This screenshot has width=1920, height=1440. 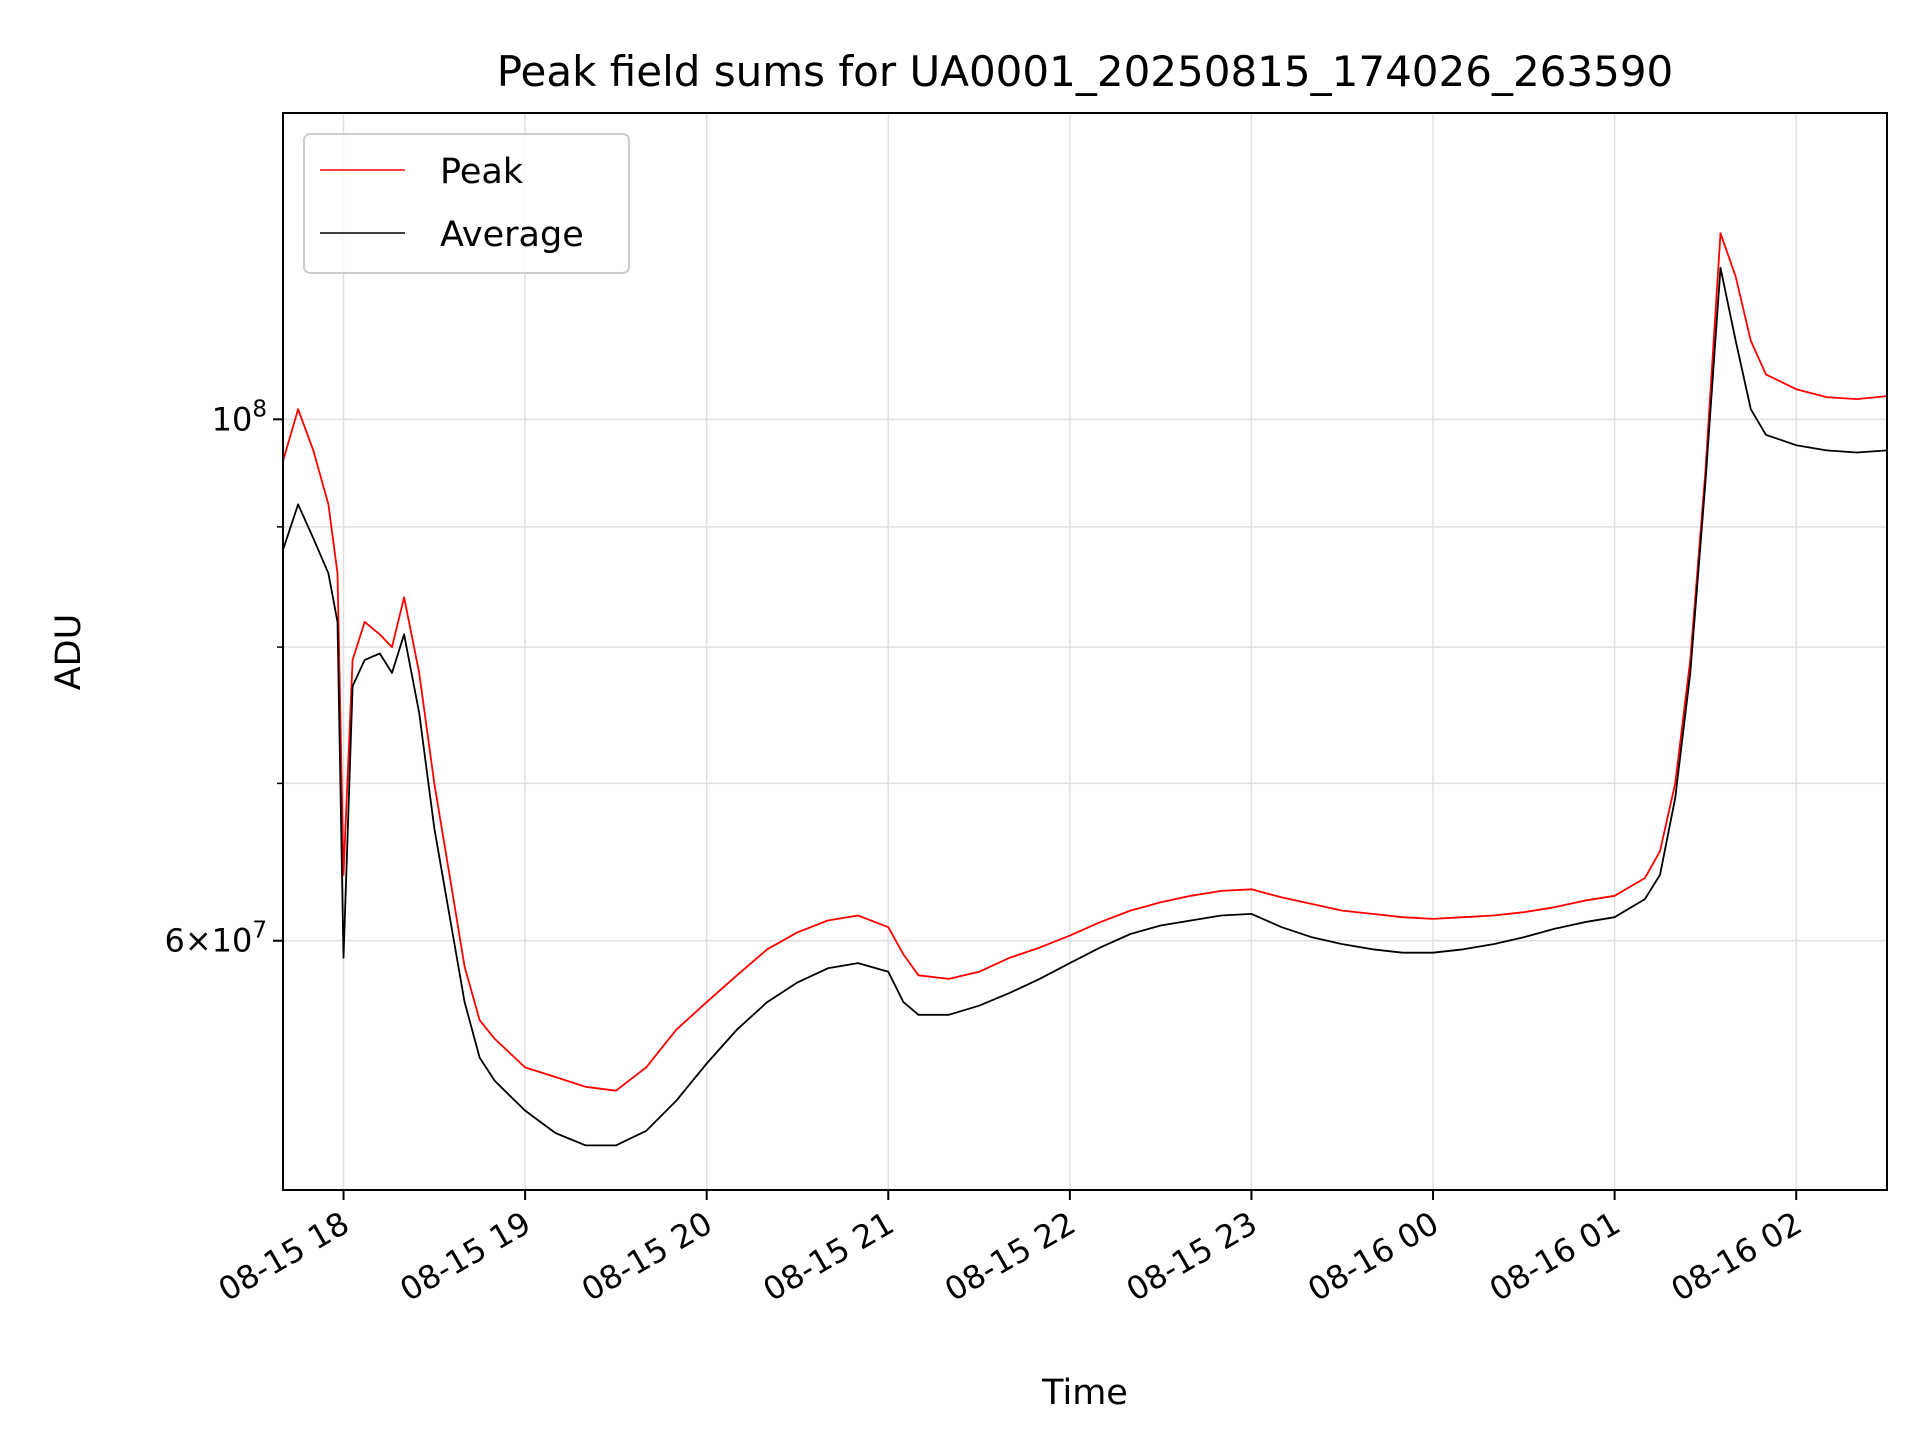 I want to click on legend-box, so click(x=466, y=203).